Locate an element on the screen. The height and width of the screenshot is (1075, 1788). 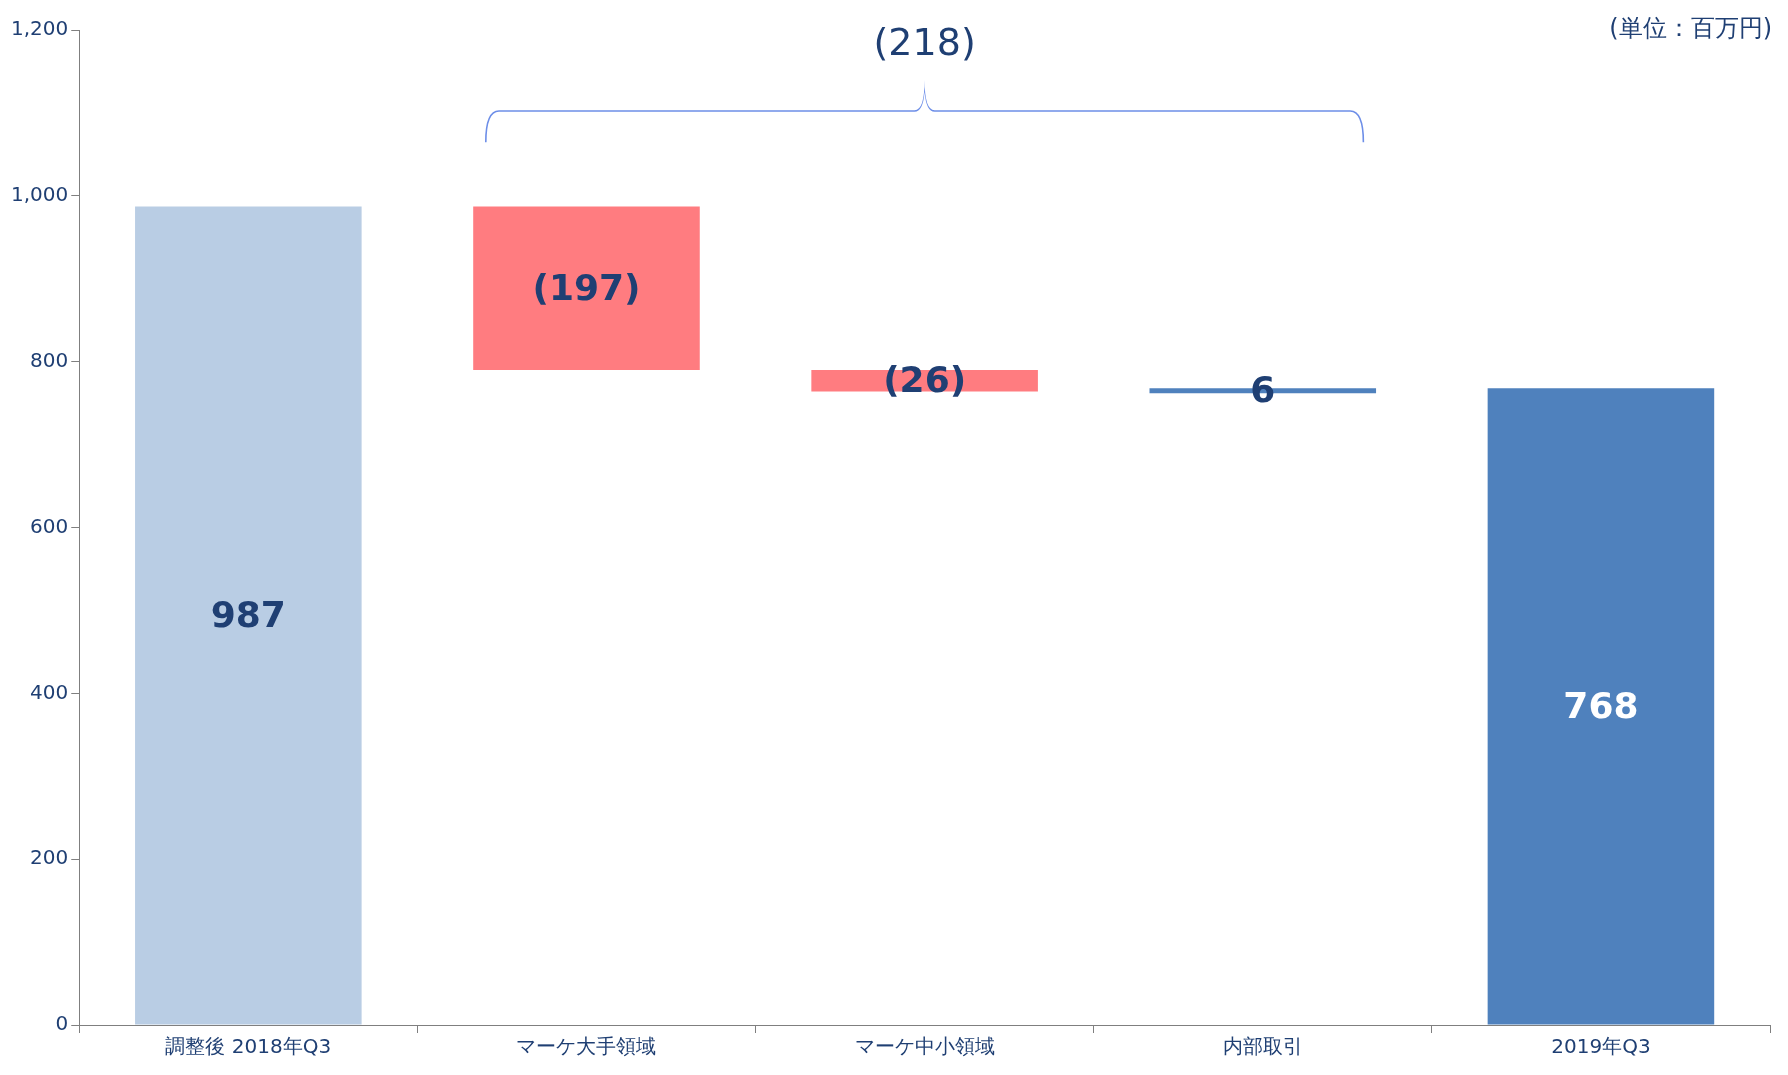
data-label: (197) is located at coordinates (586, 287).